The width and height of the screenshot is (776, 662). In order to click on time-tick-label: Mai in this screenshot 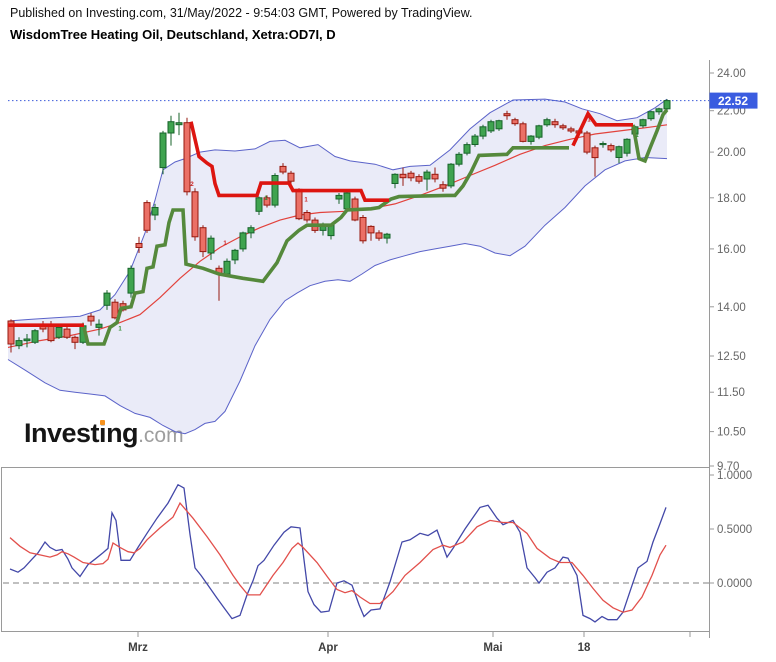, I will do `click(492, 648)`.